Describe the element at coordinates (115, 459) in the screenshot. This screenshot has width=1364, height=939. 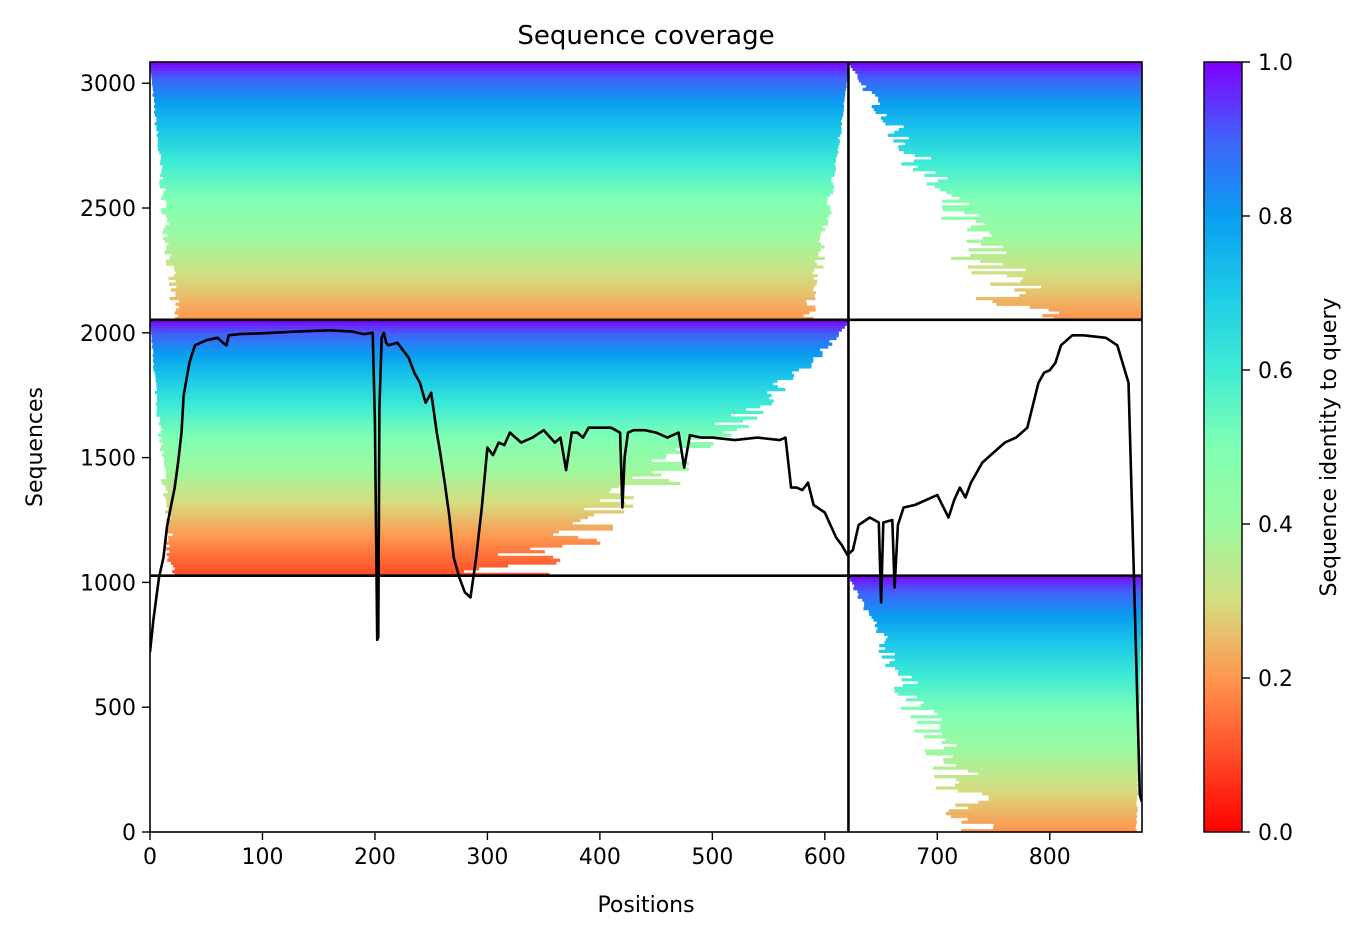
I see `y-axis-ticks: 0 500 1000 1500 2000 2500 3000` at that location.